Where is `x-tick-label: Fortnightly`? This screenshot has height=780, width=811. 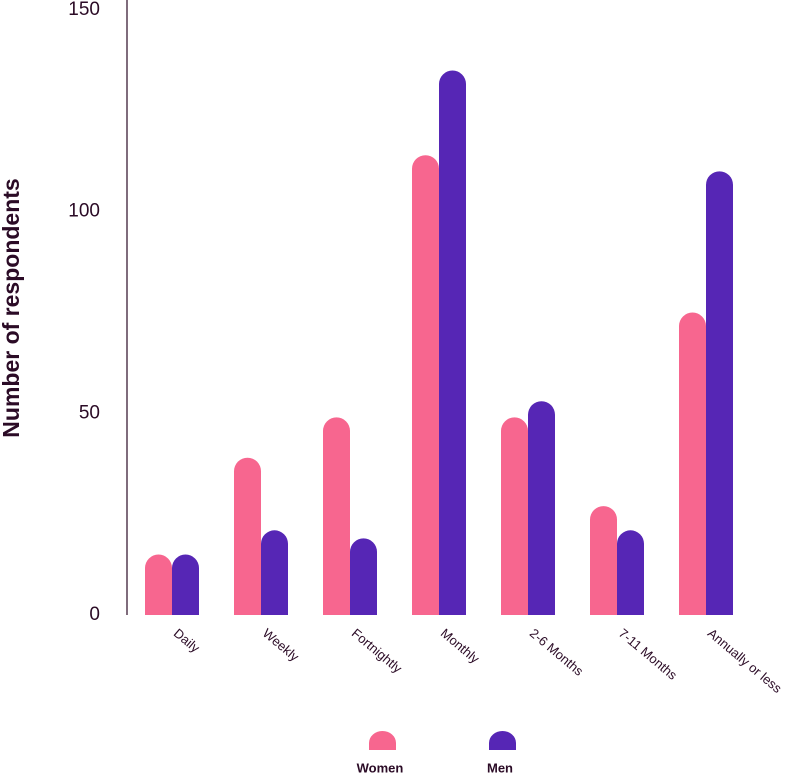 x-tick-label: Fortnightly is located at coordinates (377, 650).